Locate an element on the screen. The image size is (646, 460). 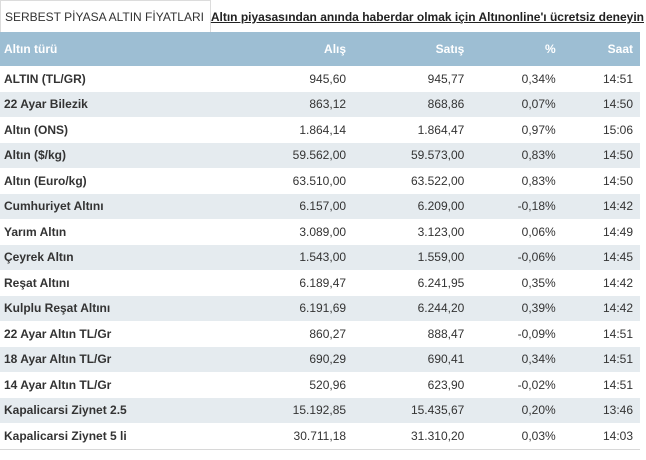
cell-change: -0,09% is located at coordinates (536, 333).